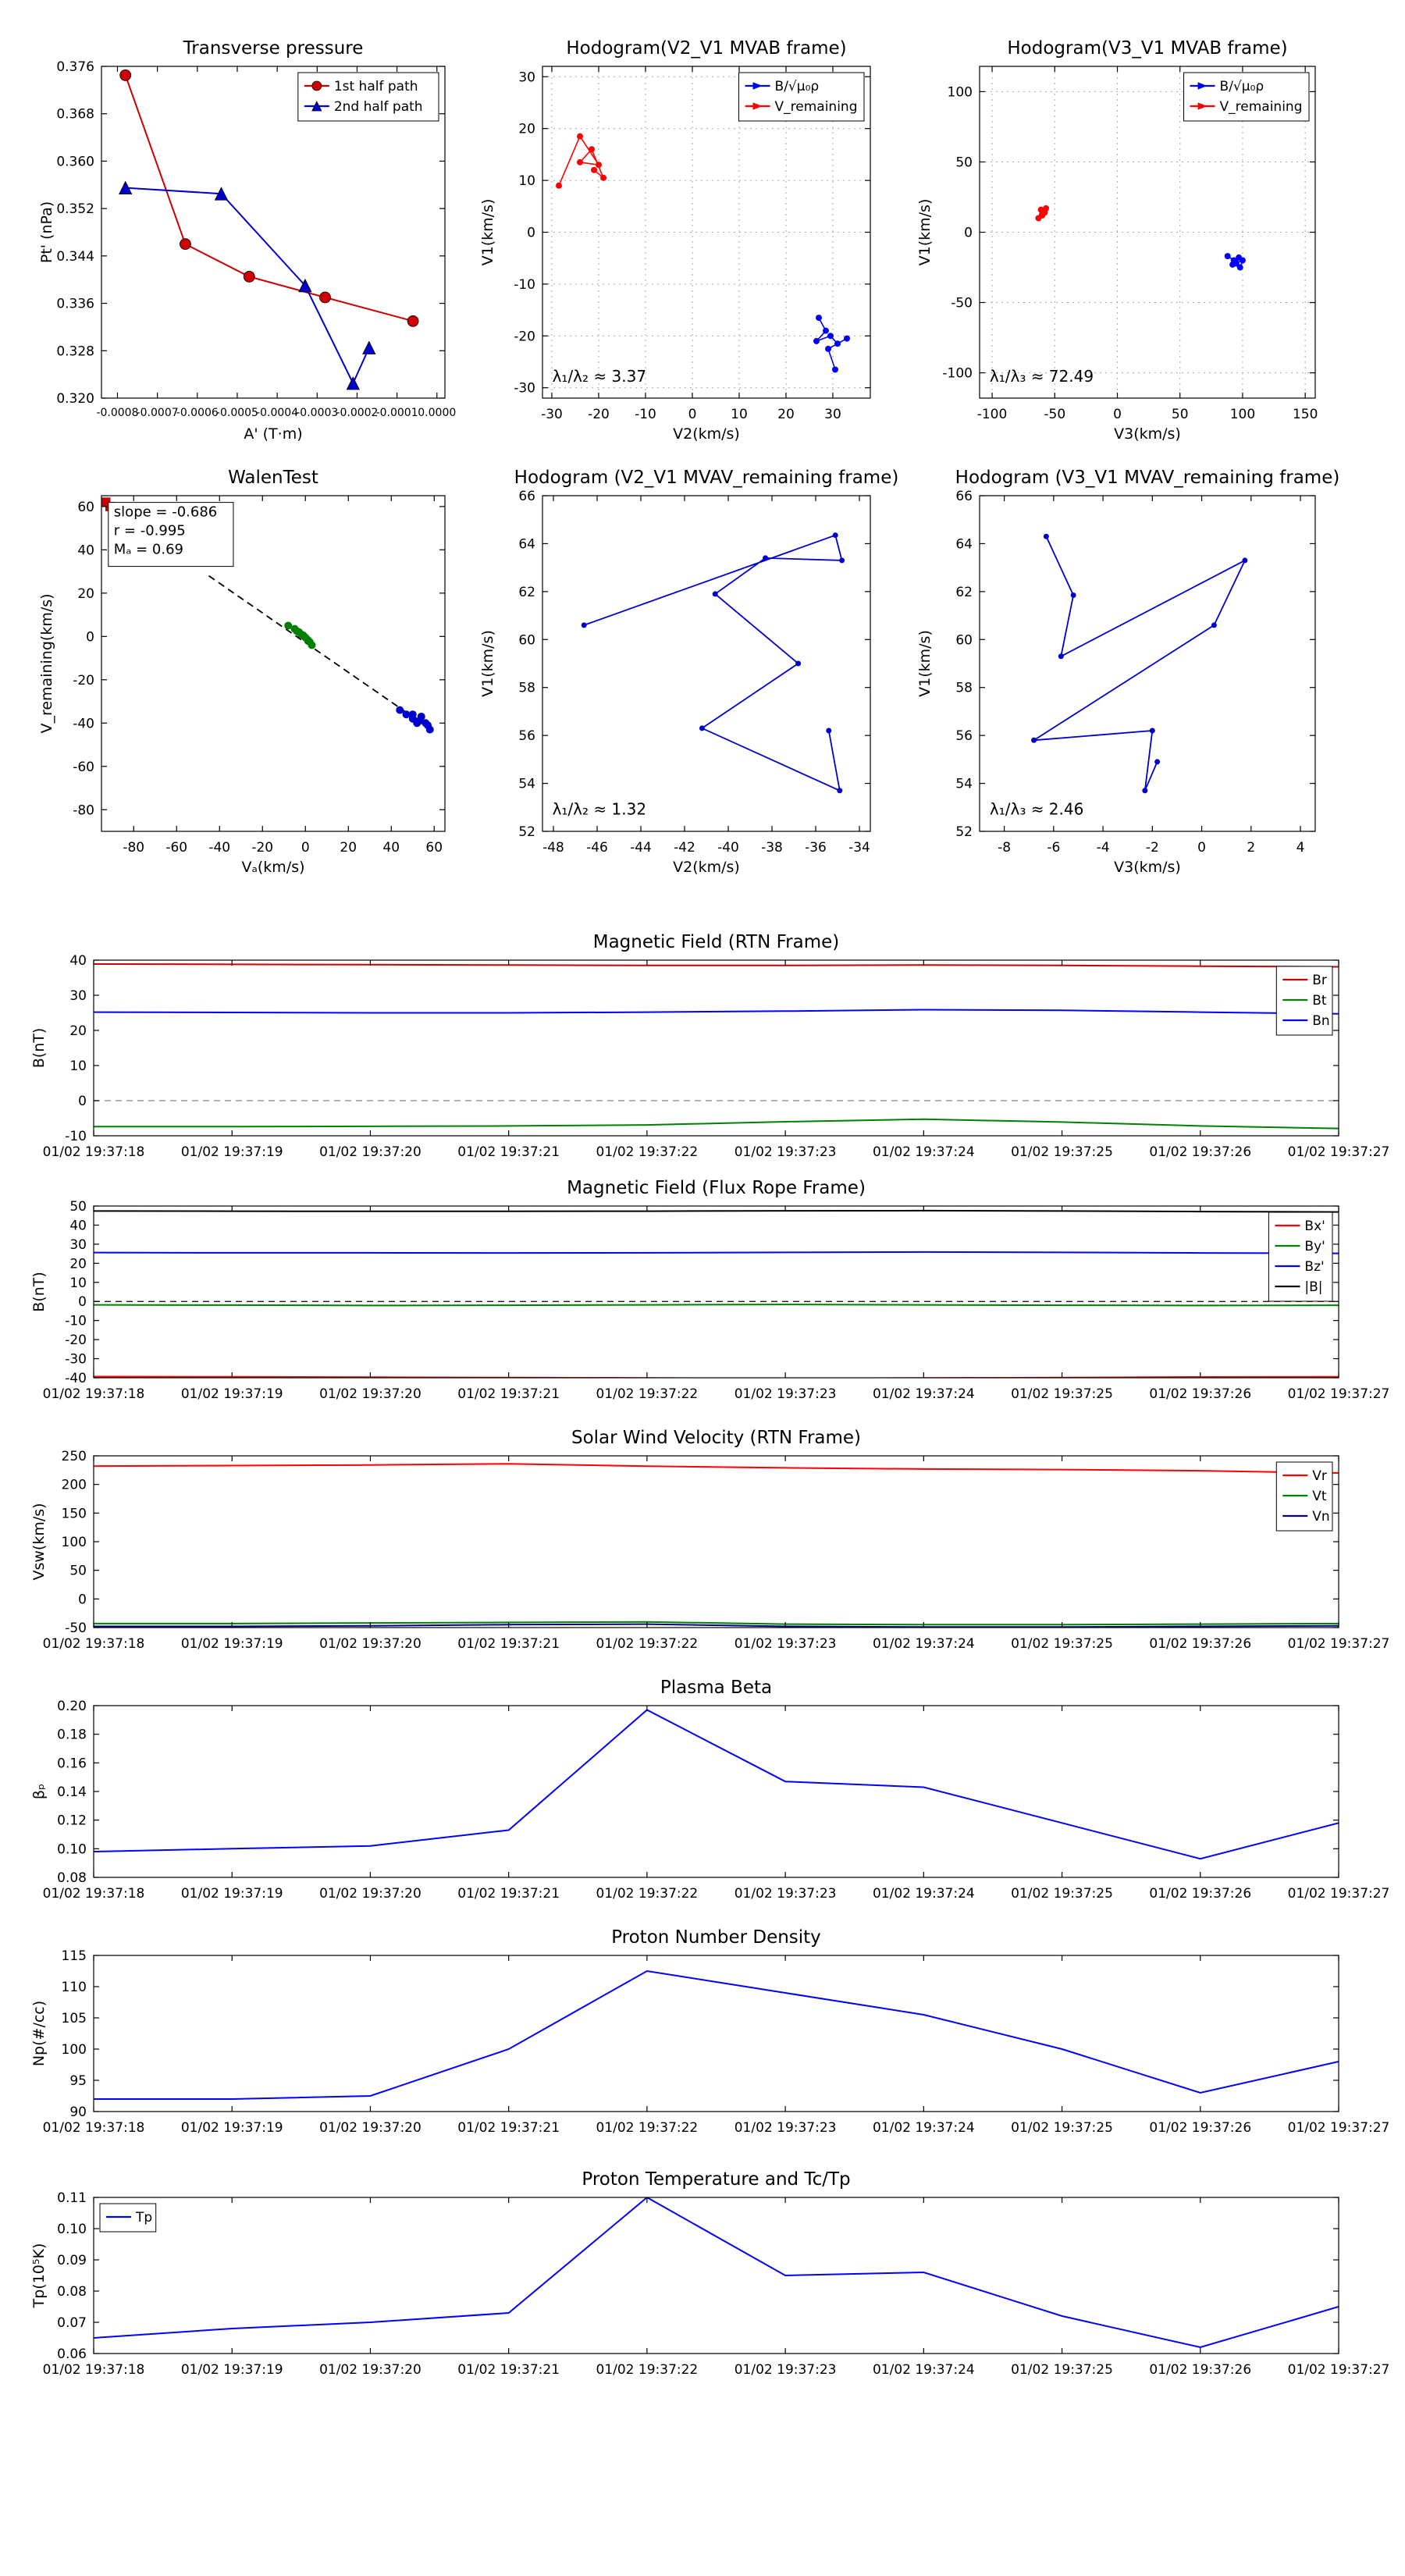  I want to click on svg-text: 64, so click(964, 544).